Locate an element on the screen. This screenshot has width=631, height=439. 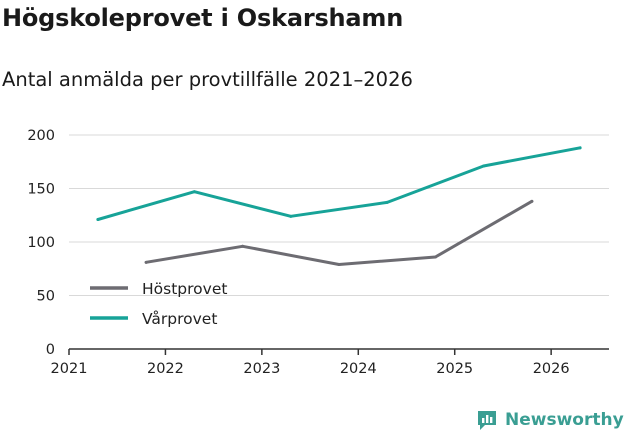
brand-logo: Newsworthy is located at coordinates (549, 420).